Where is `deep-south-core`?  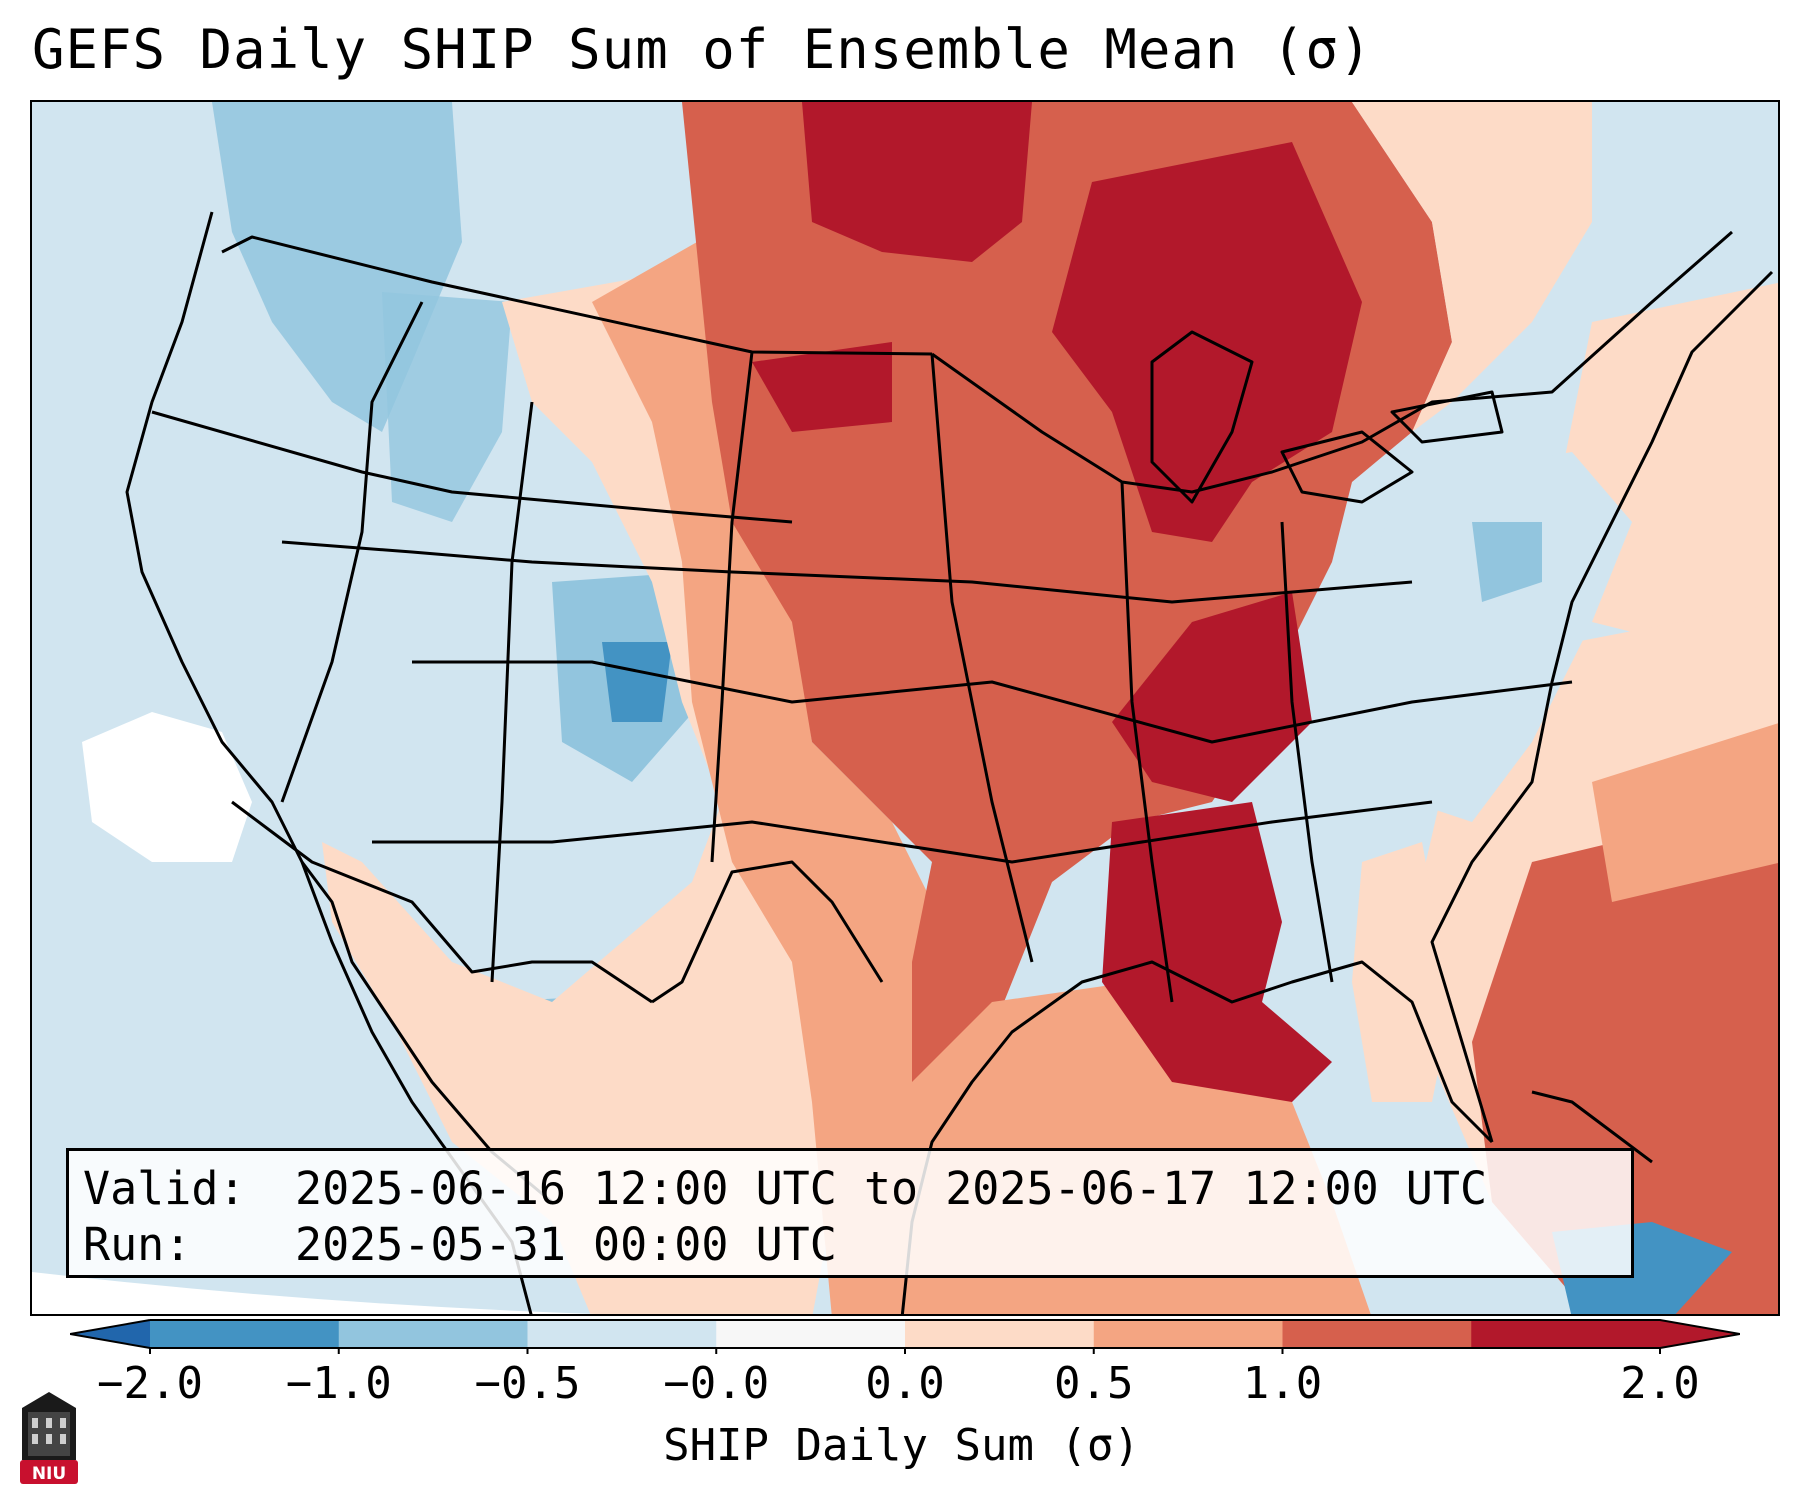
deep-south-core is located at coordinates (1217, 952).